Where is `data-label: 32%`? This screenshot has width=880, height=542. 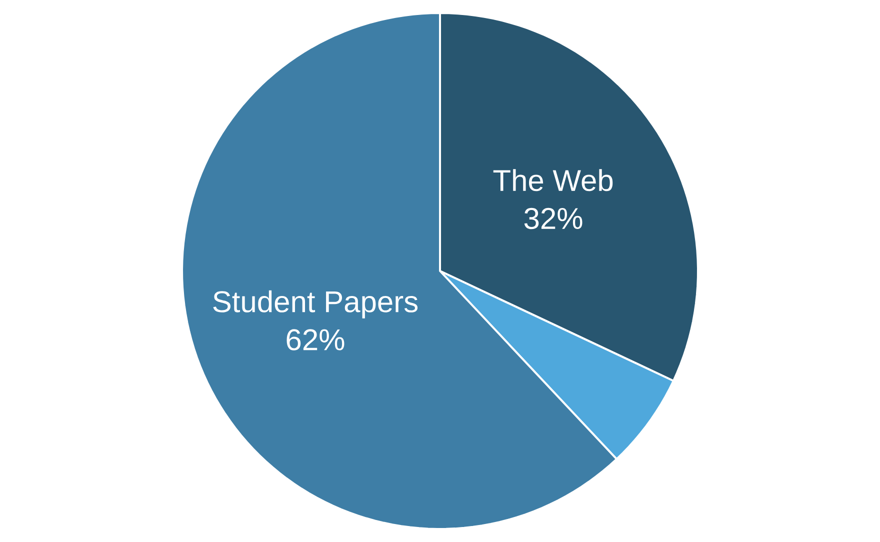
data-label: 32% is located at coordinates (553, 219).